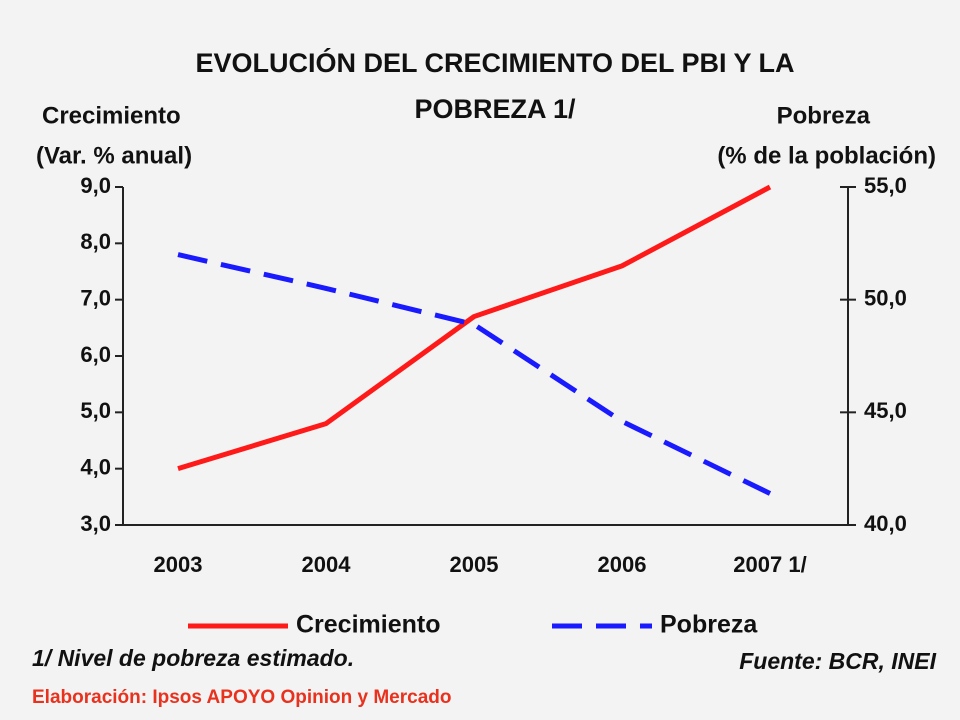 This screenshot has height=720, width=960. What do you see at coordinates (769, 564) in the screenshot?
I see `x-tick-label: 2007 1/` at bounding box center [769, 564].